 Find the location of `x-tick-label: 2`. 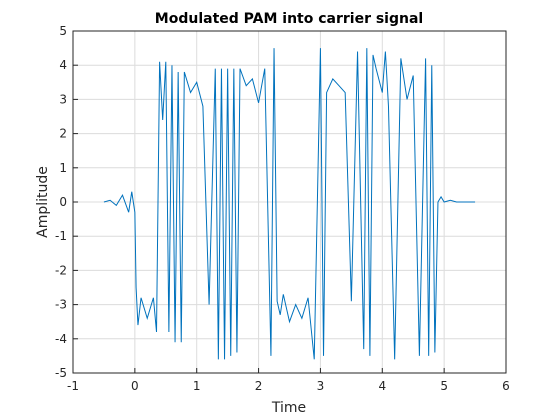

x-tick-label: 2 is located at coordinates (259, 386).